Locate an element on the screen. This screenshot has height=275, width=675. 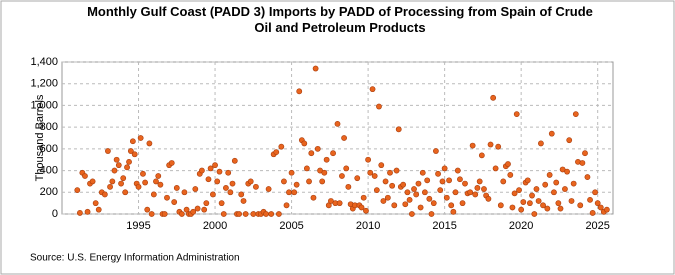
y-tick-label: 1,000 is located at coordinates (44, 105).